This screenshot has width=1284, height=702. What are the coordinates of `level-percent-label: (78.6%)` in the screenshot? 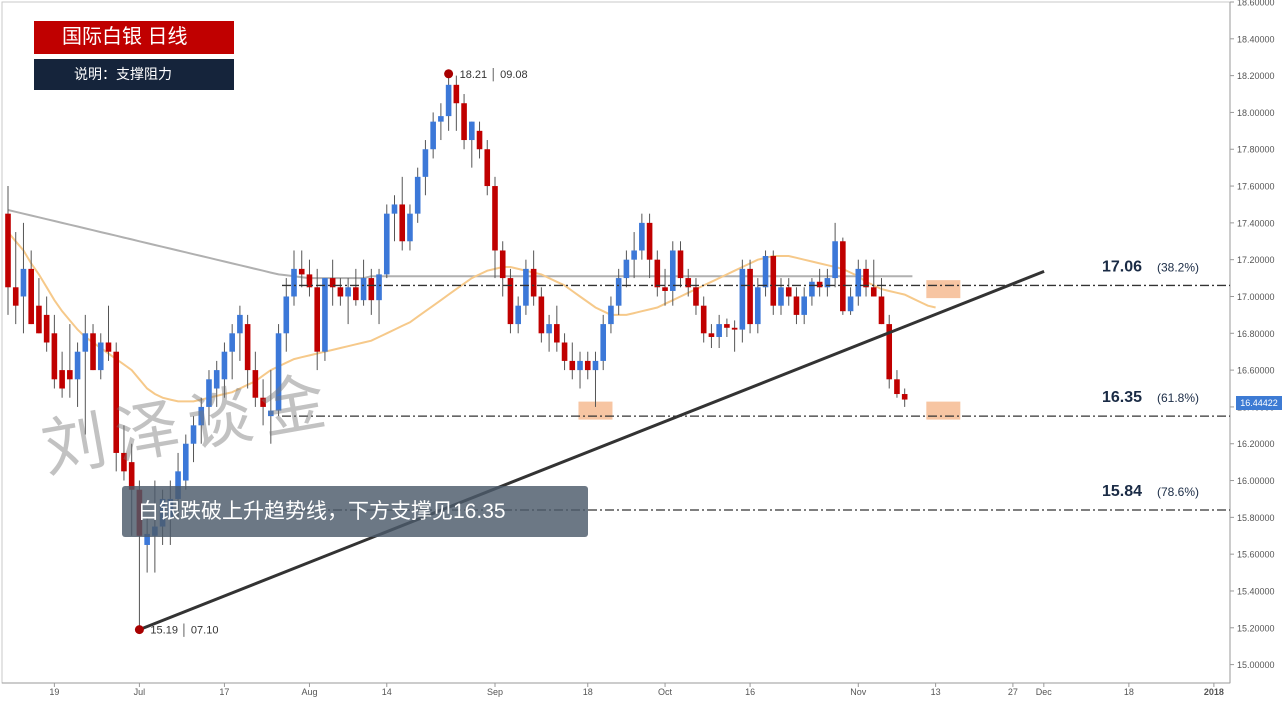 It's located at (1178, 492).